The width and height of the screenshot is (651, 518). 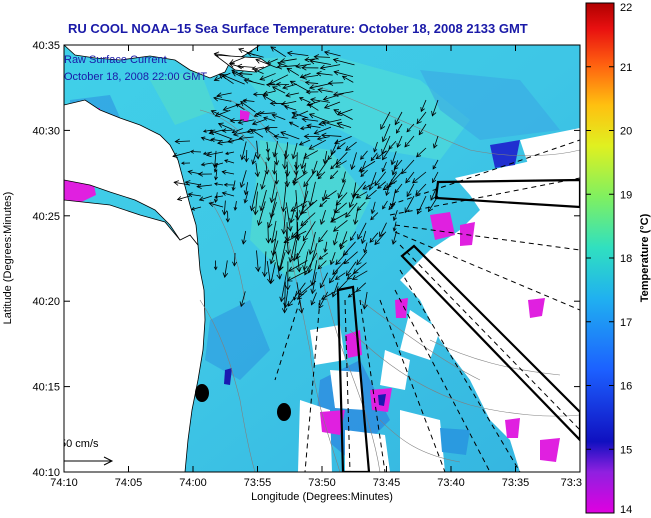 I want to click on x-tick-label: 74:10, so click(x=64, y=483).